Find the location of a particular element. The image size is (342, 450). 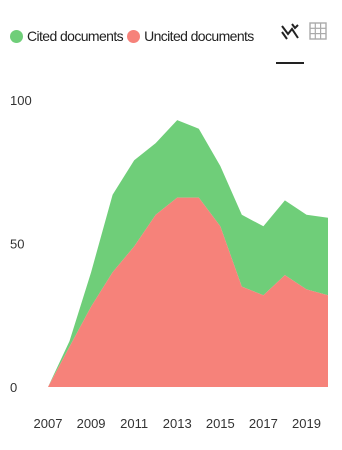

chart-toolbar is located at coordinates (304, 42).